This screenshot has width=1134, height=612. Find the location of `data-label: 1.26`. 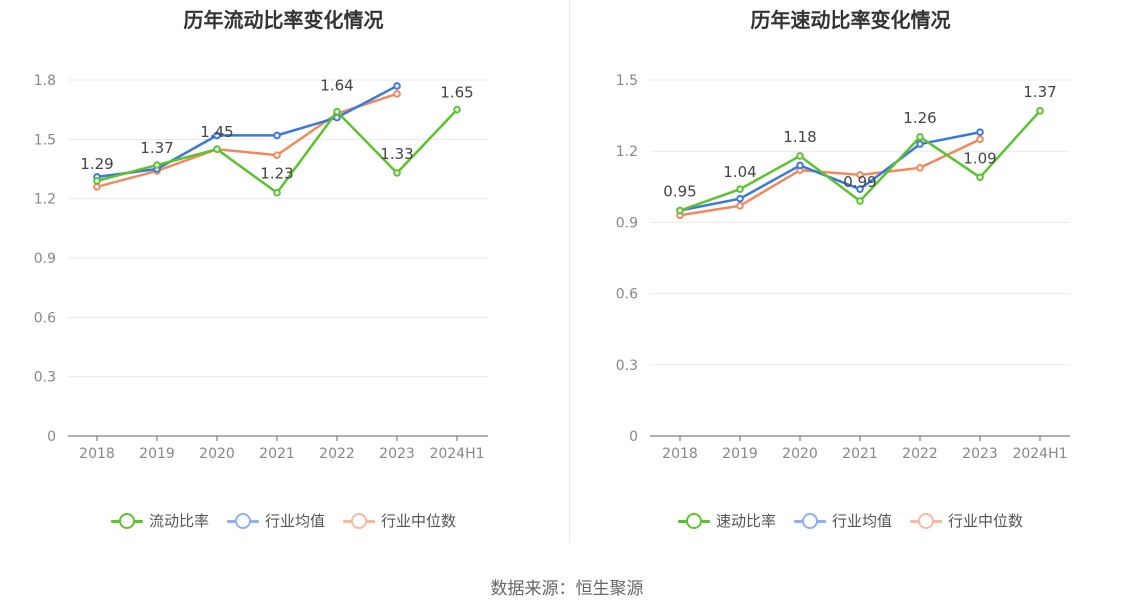

data-label: 1.26 is located at coordinates (919, 118).